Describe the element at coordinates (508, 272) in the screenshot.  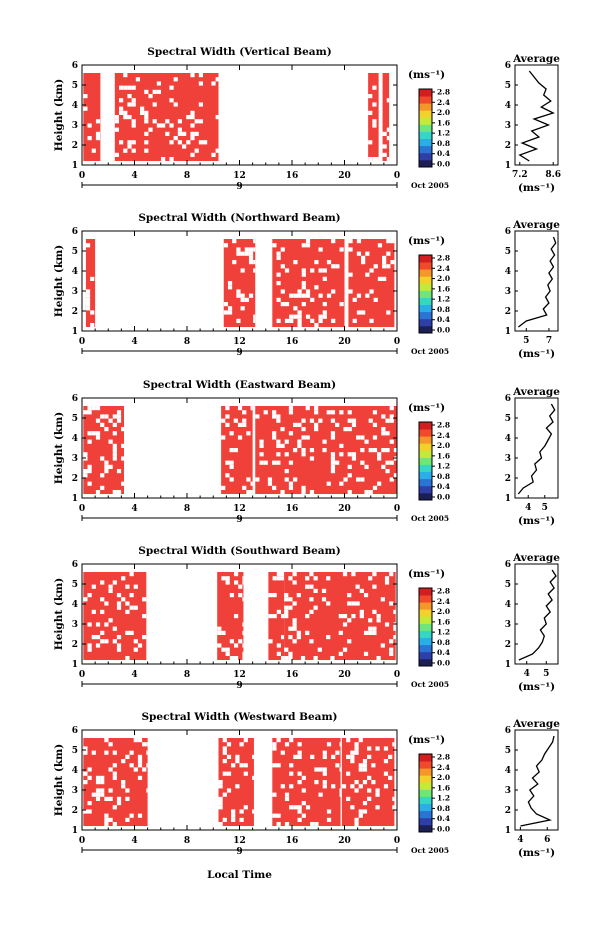
I see `avg-y-tick-label: 4` at that location.